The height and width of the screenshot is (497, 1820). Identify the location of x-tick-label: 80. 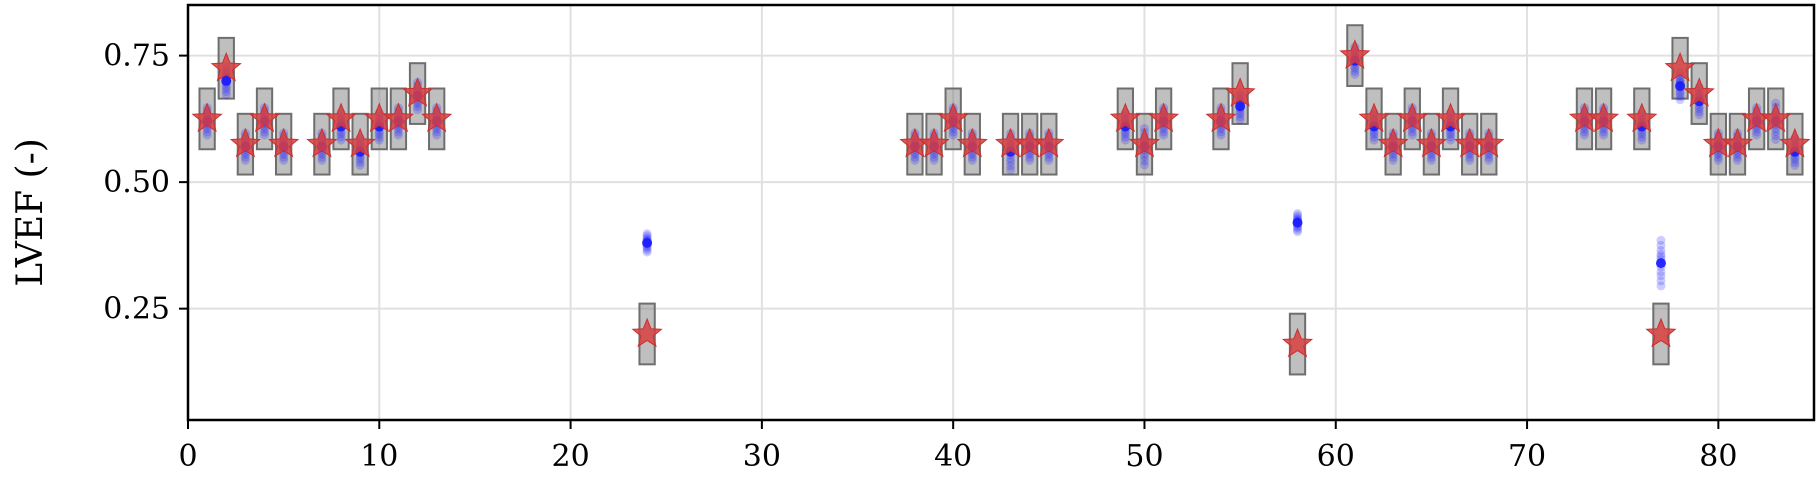
(1718, 456).